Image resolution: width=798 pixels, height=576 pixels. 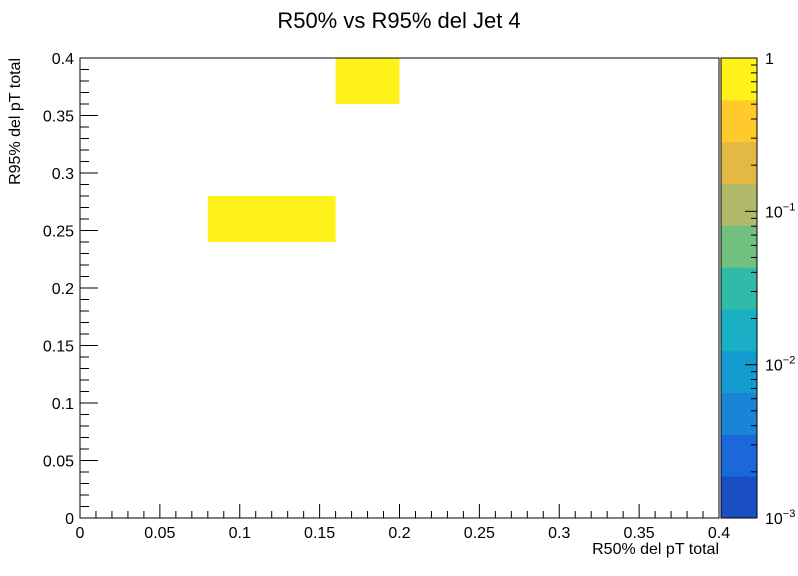 What do you see at coordinates (780, 211) in the screenshot?
I see `colorbar-label: 10⁻¹` at bounding box center [780, 211].